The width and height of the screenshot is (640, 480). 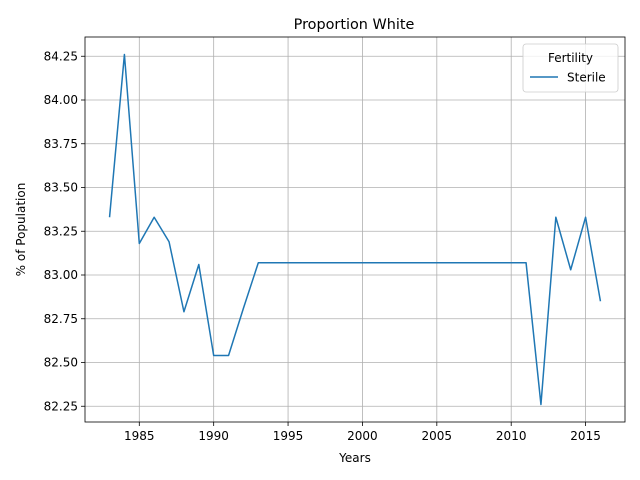 What do you see at coordinates (354, 25) in the screenshot?
I see `chart-title: Proportion White` at bounding box center [354, 25].